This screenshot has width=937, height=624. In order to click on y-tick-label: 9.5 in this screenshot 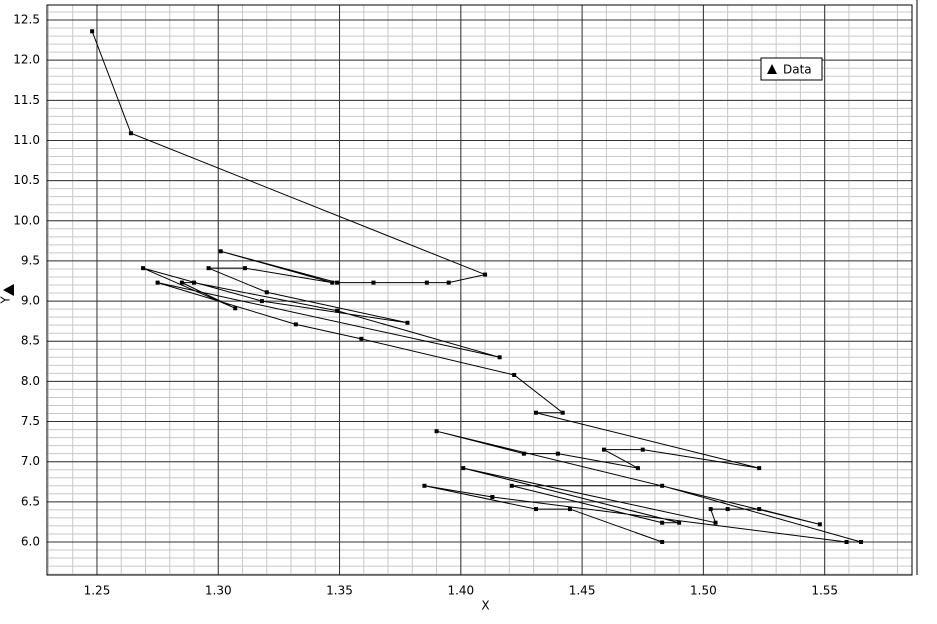, I will do `click(30, 260)`.